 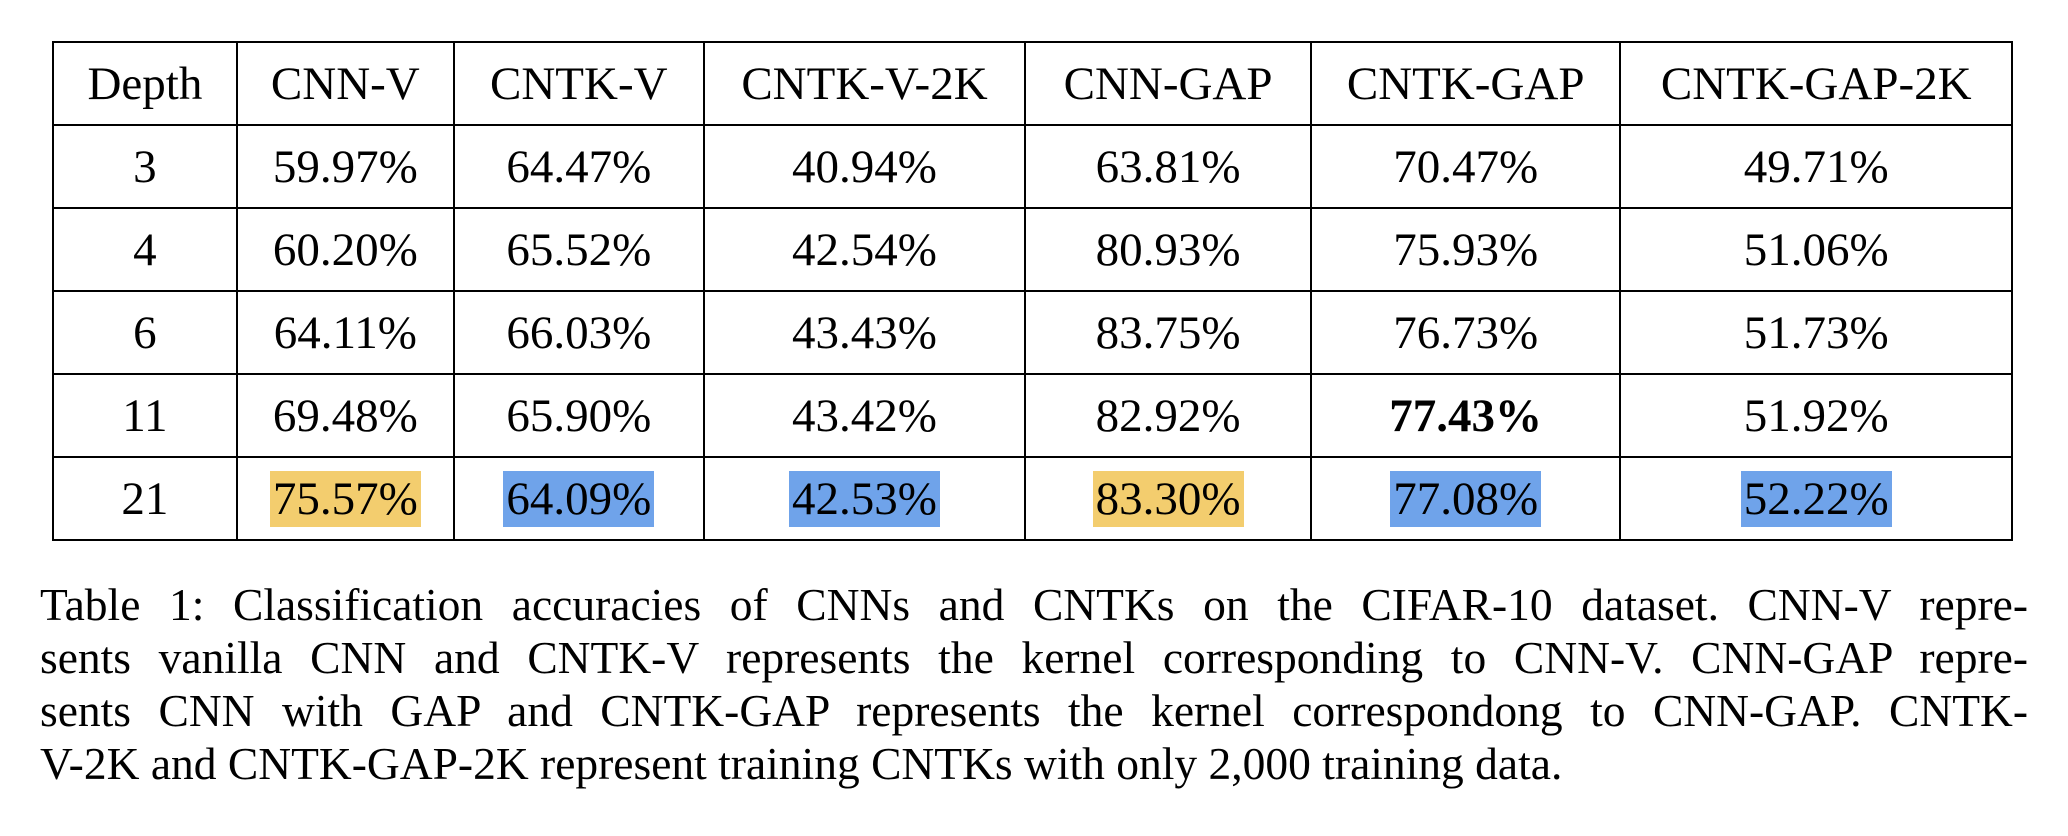 What do you see at coordinates (578, 415) in the screenshot?
I see `accuracy-cell: 65.90%` at bounding box center [578, 415].